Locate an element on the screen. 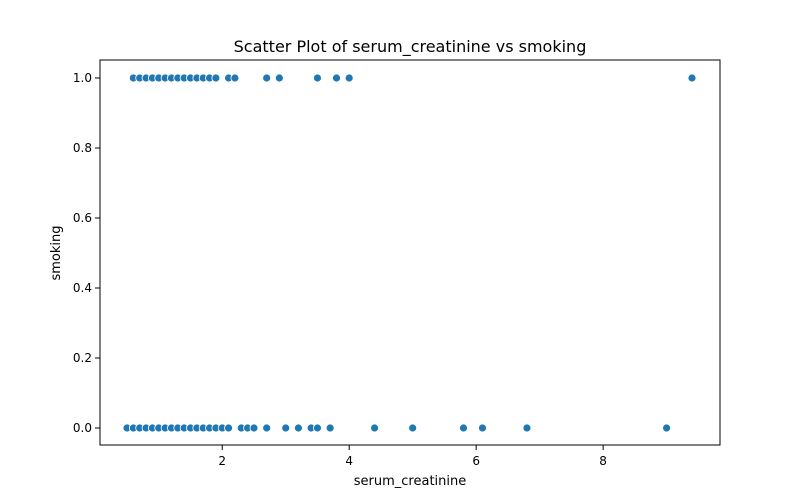 This screenshot has height=500, width=800. x-tick-label: 4 is located at coordinates (349, 461).